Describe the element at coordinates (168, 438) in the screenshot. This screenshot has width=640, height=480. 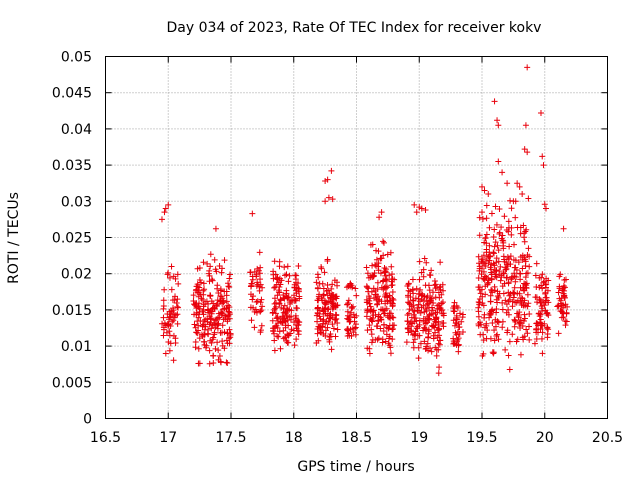
I see `x-tick-label: 17` at that location.